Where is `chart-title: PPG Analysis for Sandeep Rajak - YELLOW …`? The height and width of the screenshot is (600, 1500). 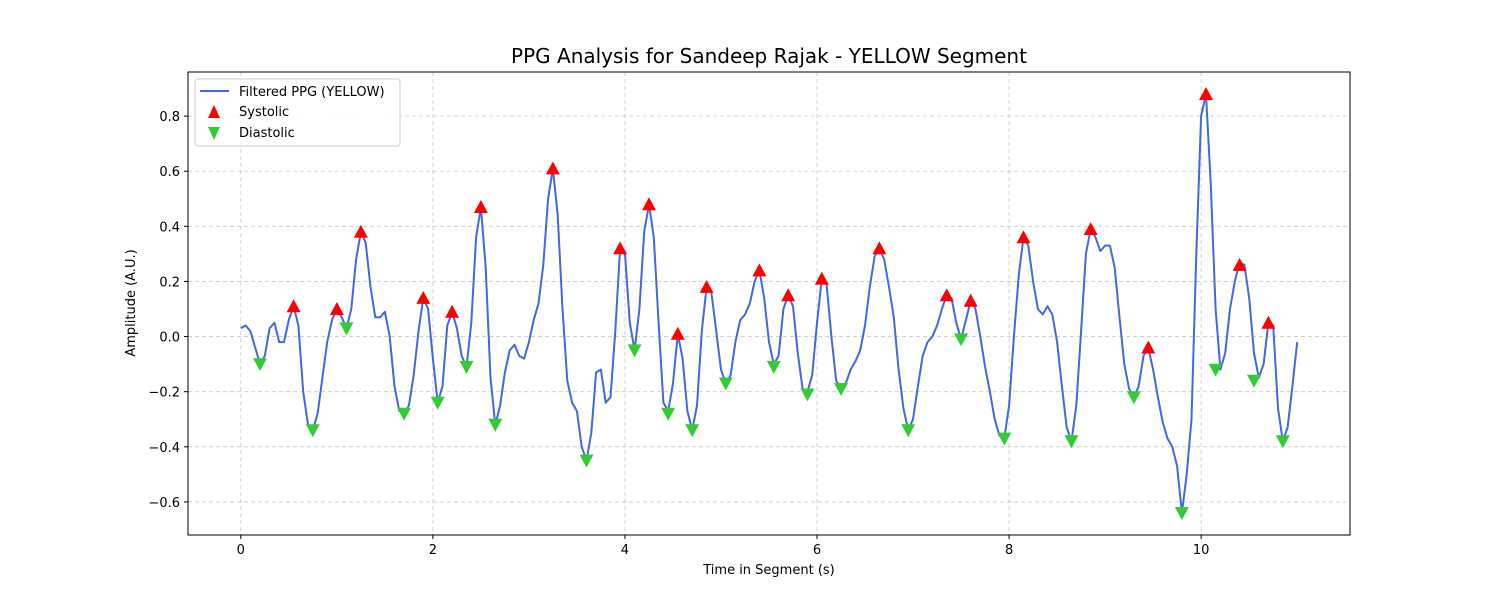
chart-title: PPG Analysis for Sandeep Rajak - YELLOW … is located at coordinates (769, 56).